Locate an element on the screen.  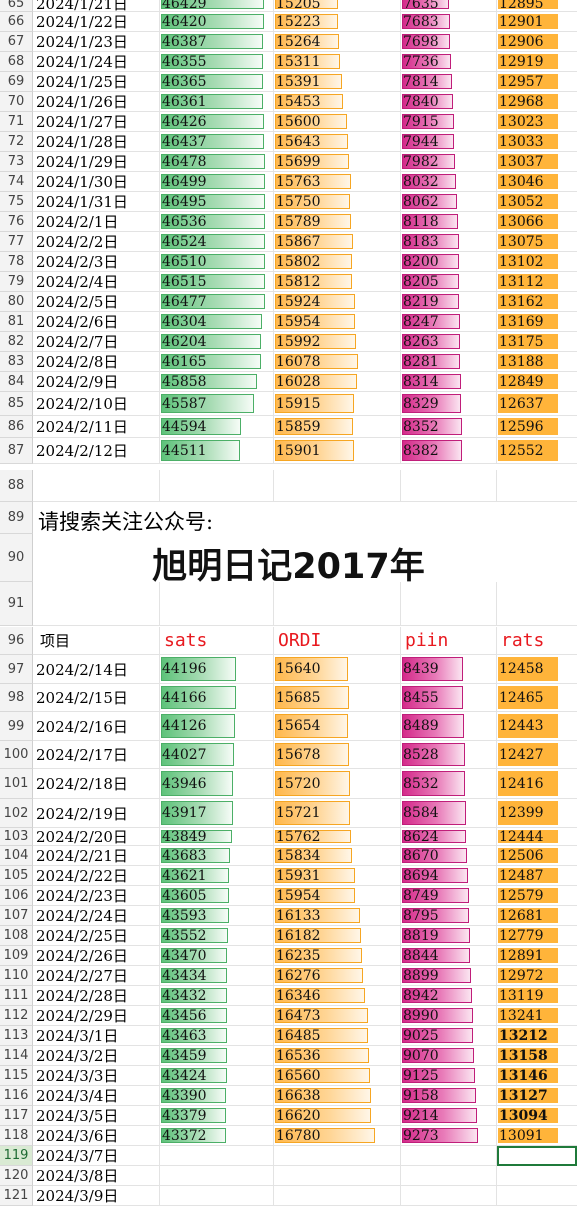
date-cell: 2024/1/24日 is located at coordinates (96, 62).